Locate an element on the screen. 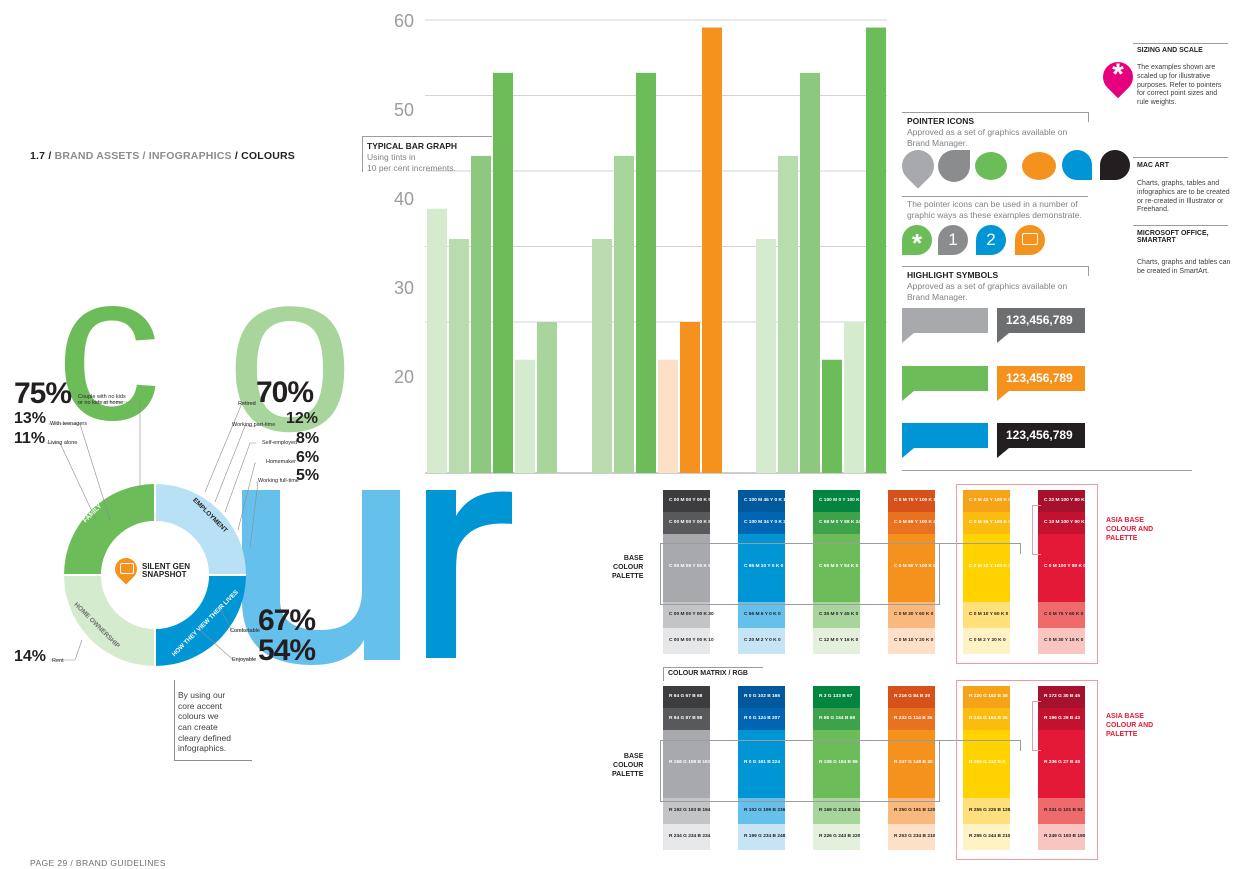  pointer-number-2-icon: 2 is located at coordinates (991, 240).